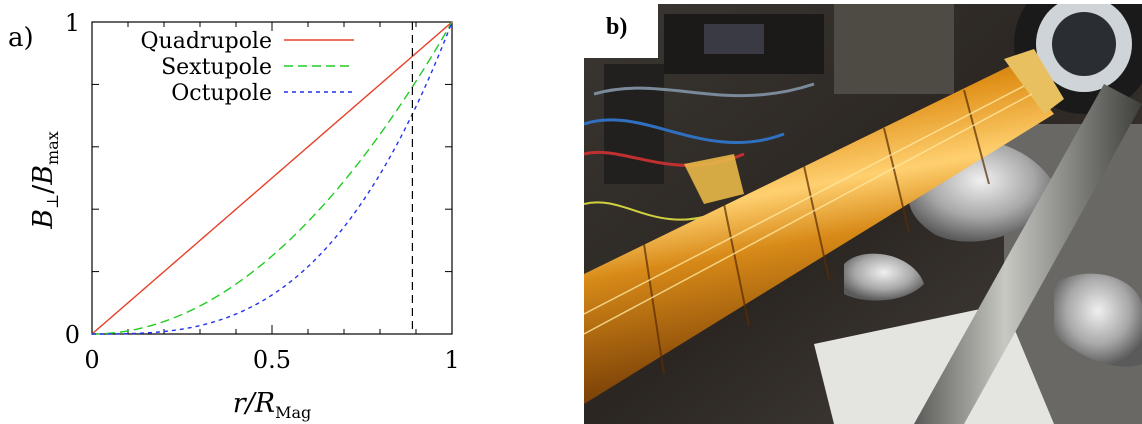 This screenshot has height=424, width=1142. I want to click on legend-label: Sextupole, so click(216, 67).